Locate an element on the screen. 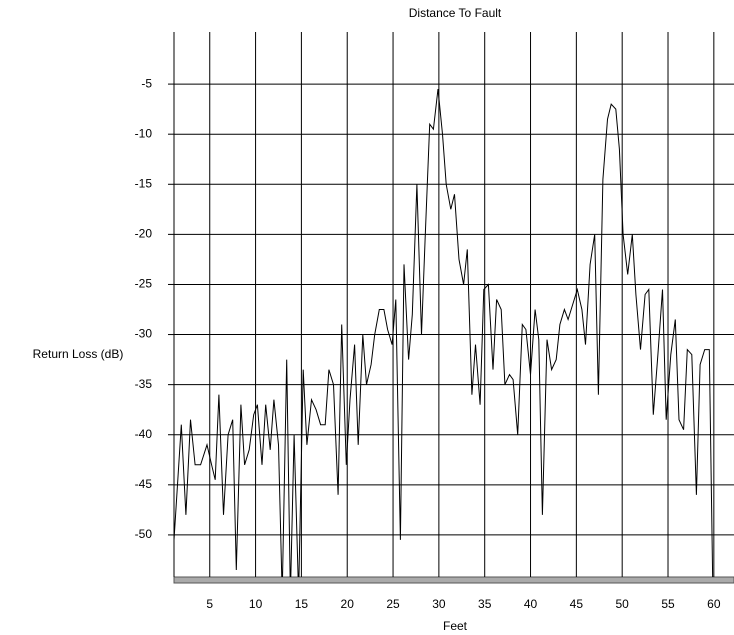 This screenshot has width=734, height=635. y-tick-label: -25 is located at coordinates (144, 284).